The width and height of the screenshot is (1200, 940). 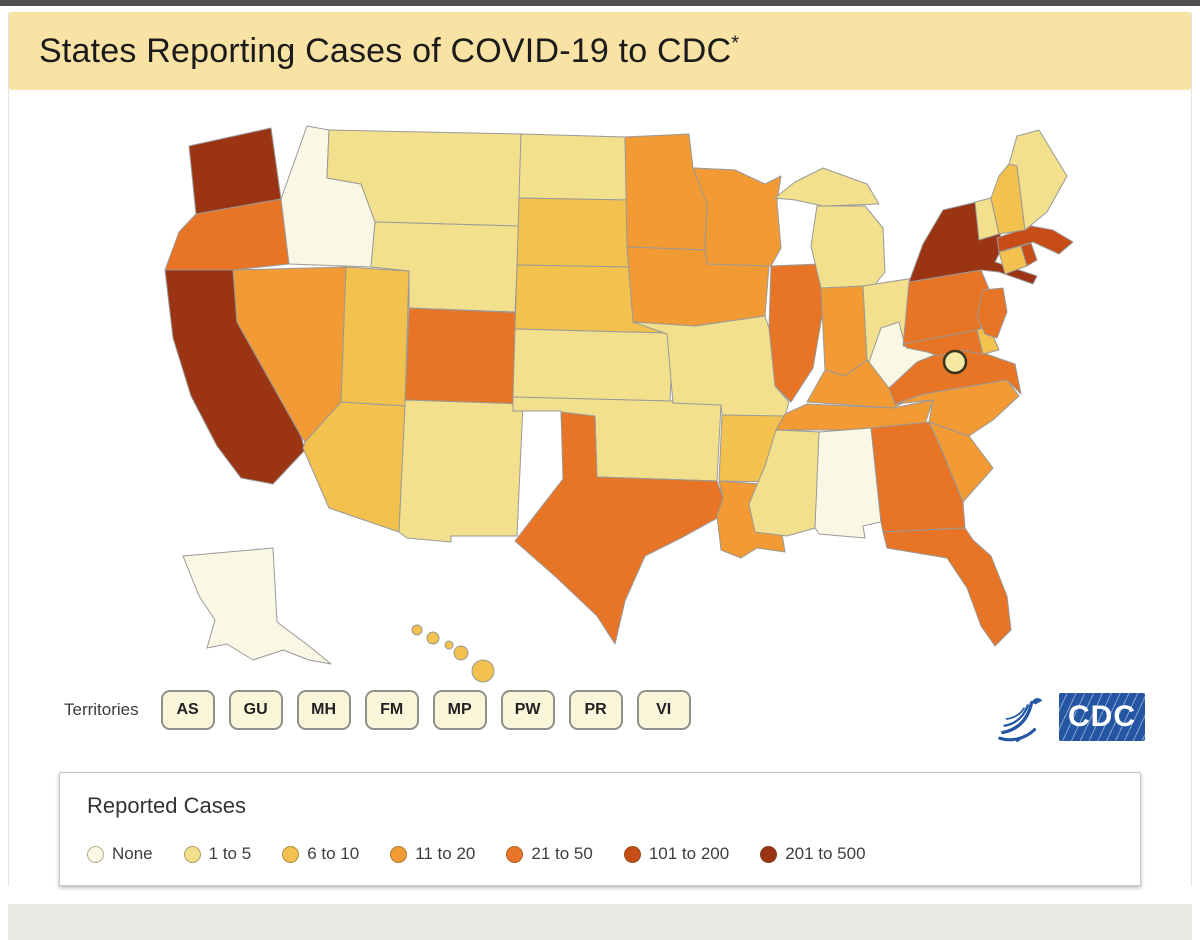 I want to click on state-KS, so click(x=593, y=365).